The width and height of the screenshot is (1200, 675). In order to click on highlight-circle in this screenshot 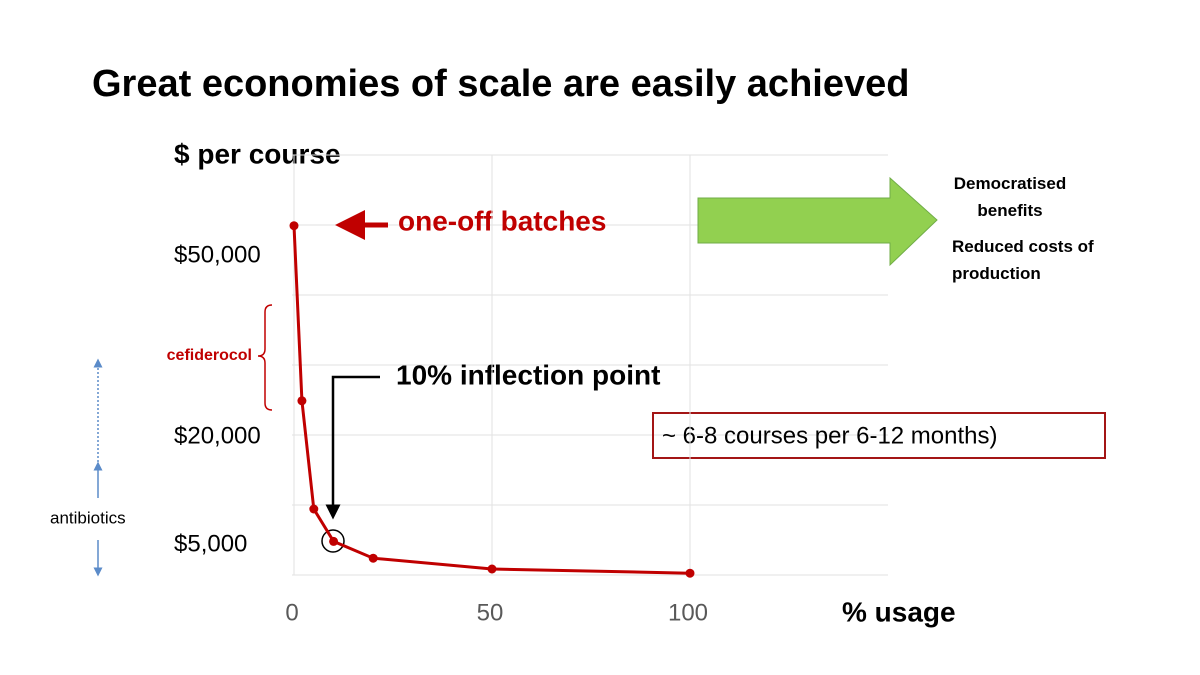, I will do `click(333, 541)`.